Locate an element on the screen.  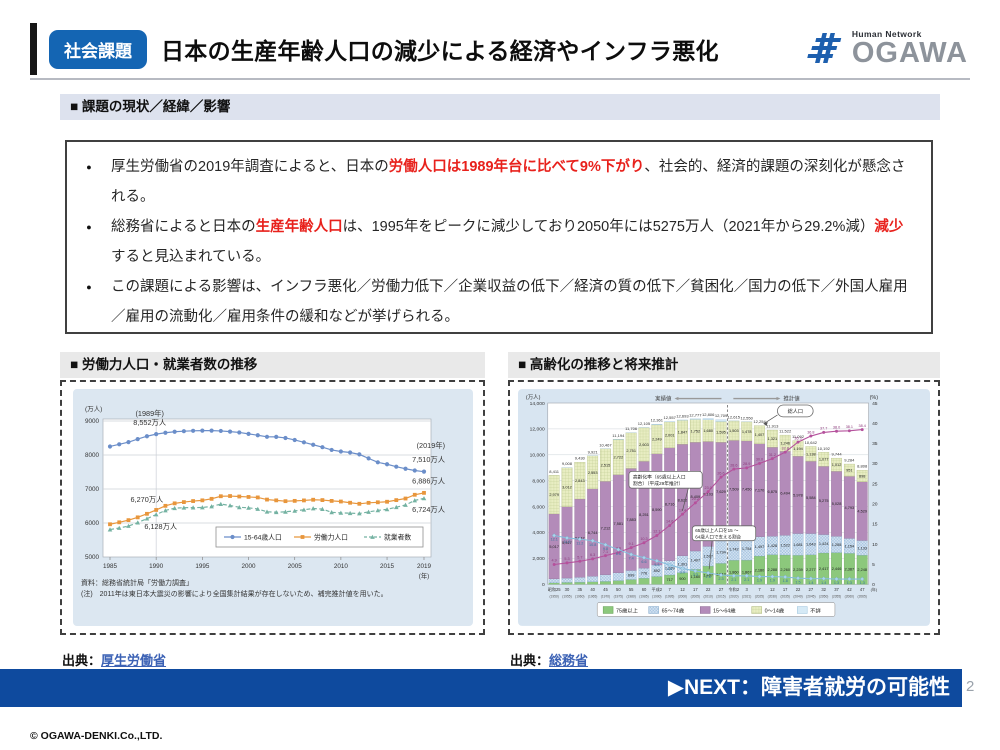
svg-text: 12,254 is located at coordinates (759, 421).